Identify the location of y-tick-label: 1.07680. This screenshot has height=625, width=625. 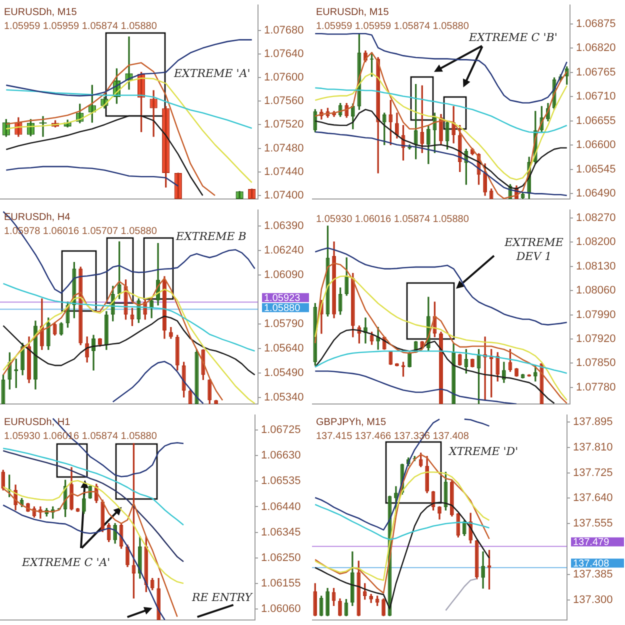
(284, 30).